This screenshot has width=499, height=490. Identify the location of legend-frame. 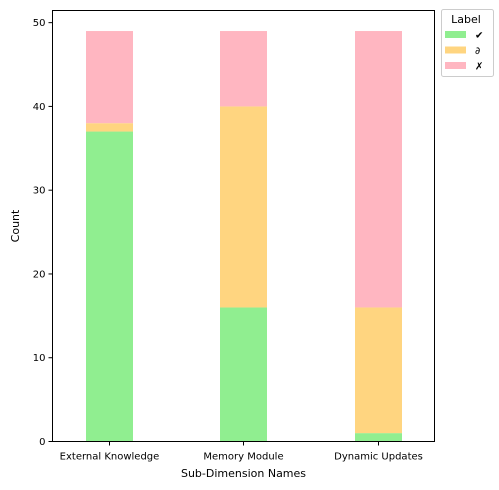
(467, 43).